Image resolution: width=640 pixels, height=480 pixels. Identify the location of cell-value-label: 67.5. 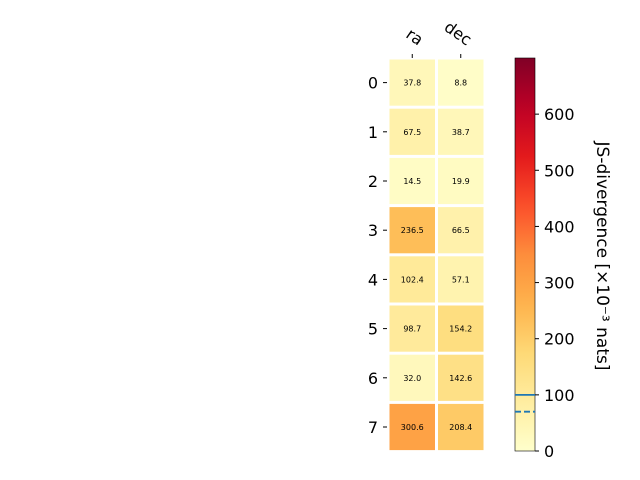
(412, 132).